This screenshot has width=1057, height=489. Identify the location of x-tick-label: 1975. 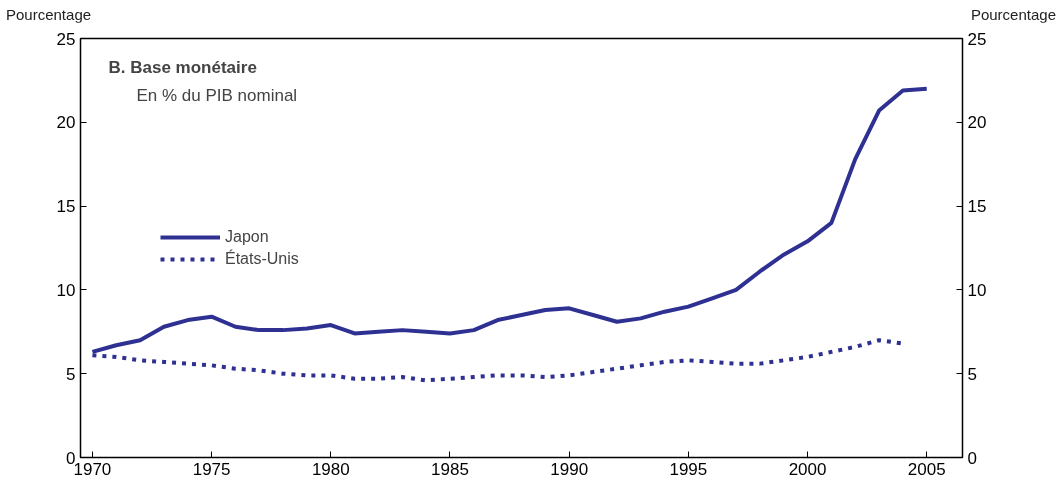
(211, 469).